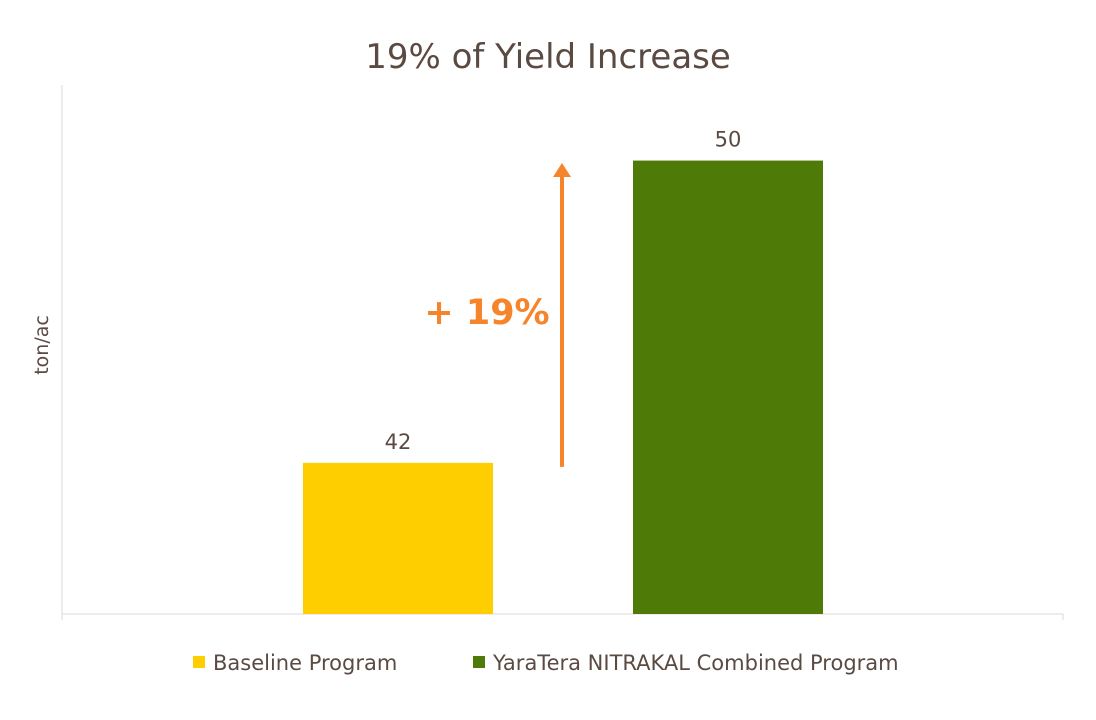  I want to click on increase-arrow, so click(562, 315).